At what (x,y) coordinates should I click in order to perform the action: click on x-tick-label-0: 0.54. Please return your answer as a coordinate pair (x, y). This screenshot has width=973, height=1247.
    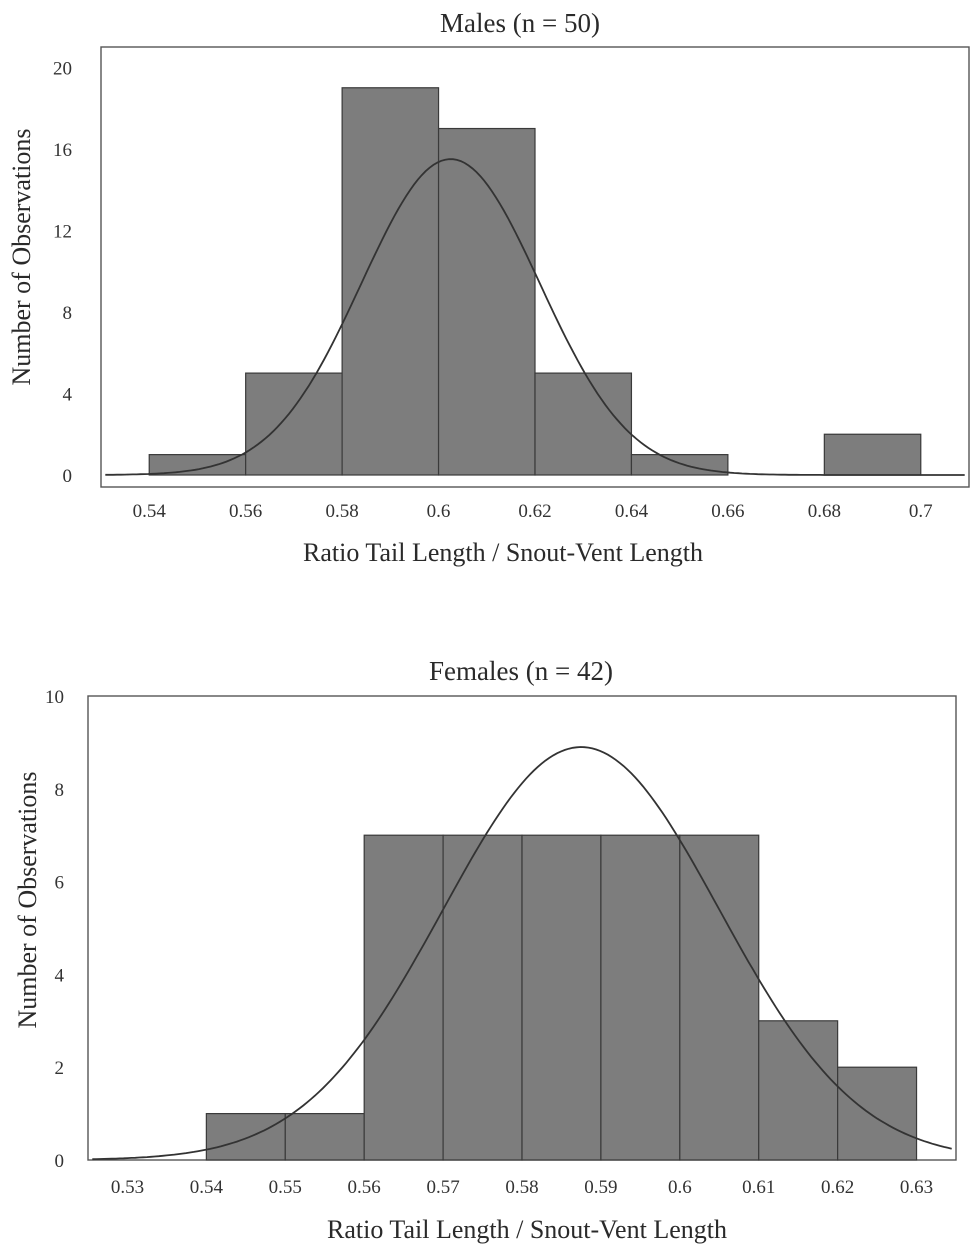
    Looking at the image, I should click on (150, 511).